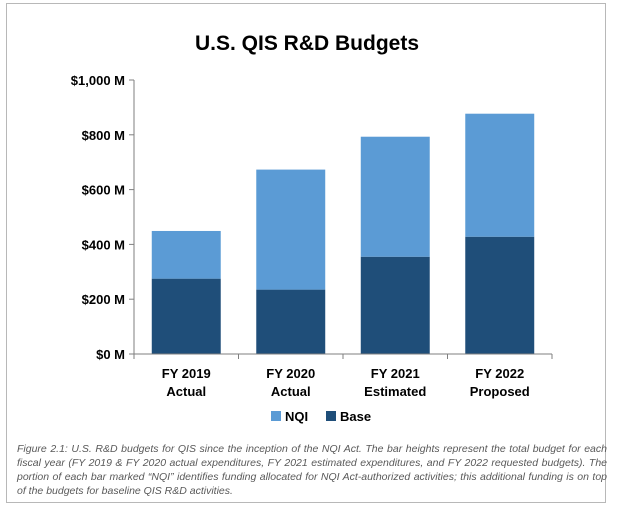 This screenshot has height=508, width=620. What do you see at coordinates (321, 416) in the screenshot?
I see `legend: NQI Base` at bounding box center [321, 416].